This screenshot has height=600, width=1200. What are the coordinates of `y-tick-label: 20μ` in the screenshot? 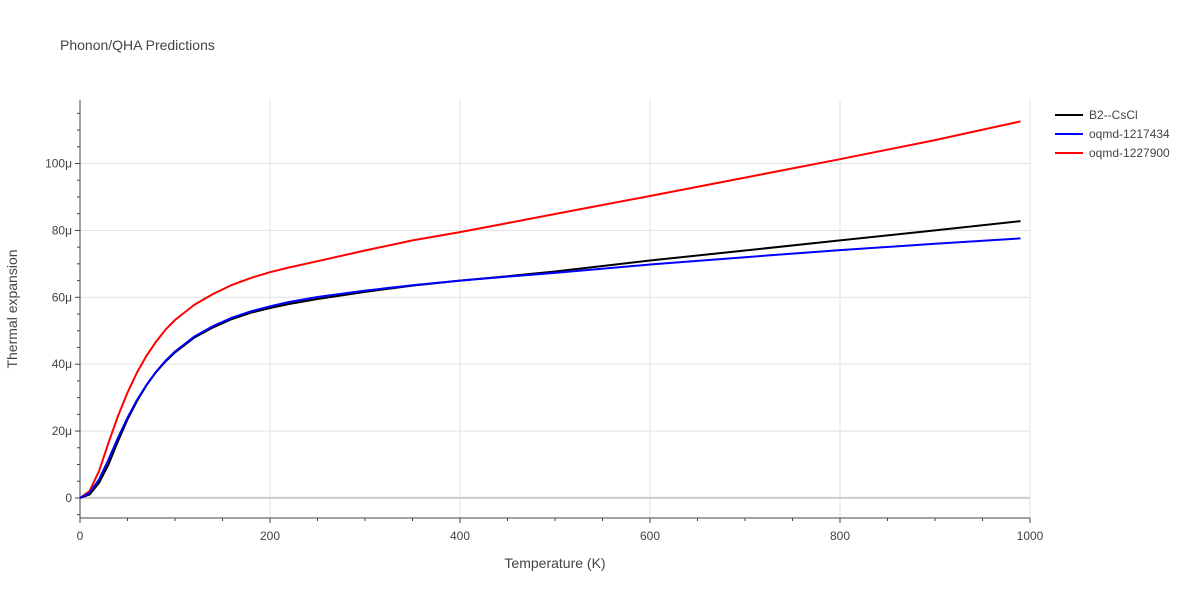 It's located at (62, 431).